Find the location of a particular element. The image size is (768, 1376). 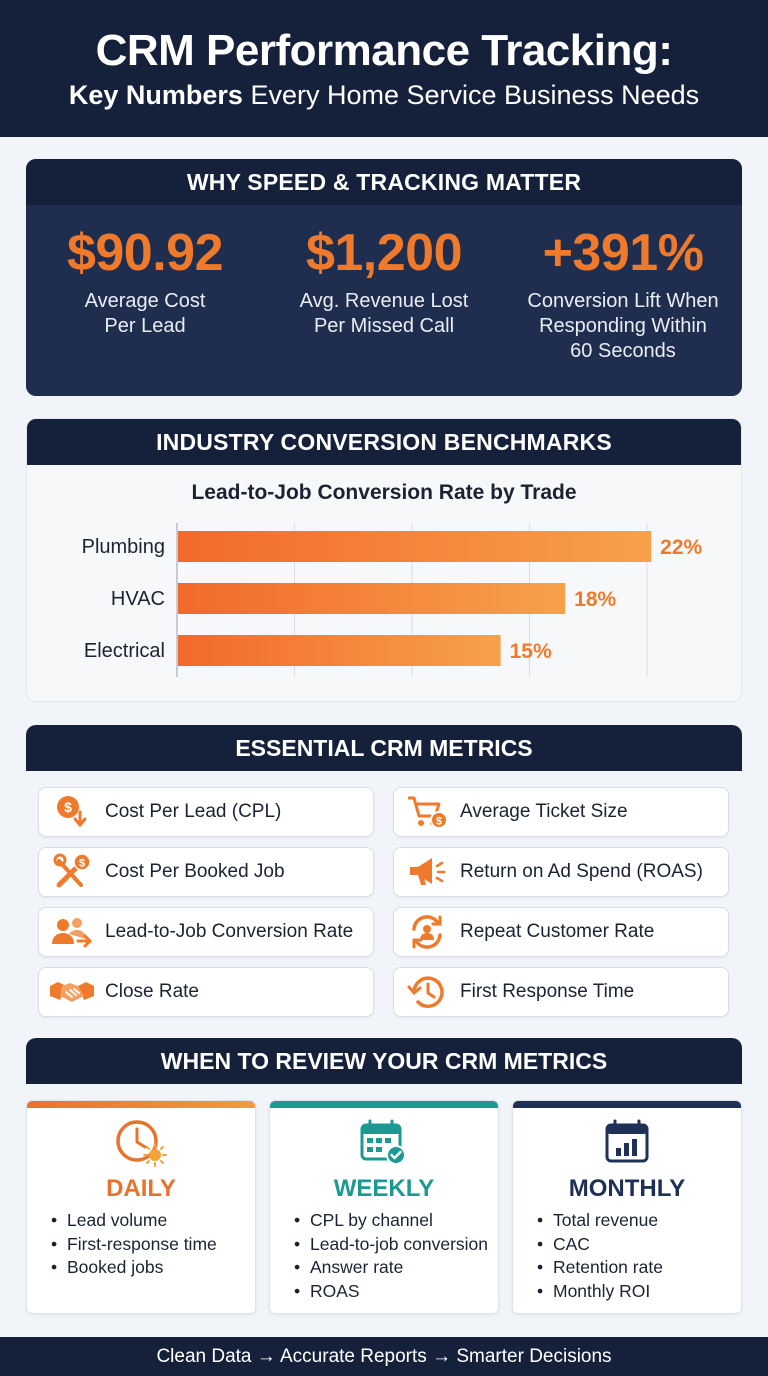

stat-value: +391% is located at coordinates (623, 253).